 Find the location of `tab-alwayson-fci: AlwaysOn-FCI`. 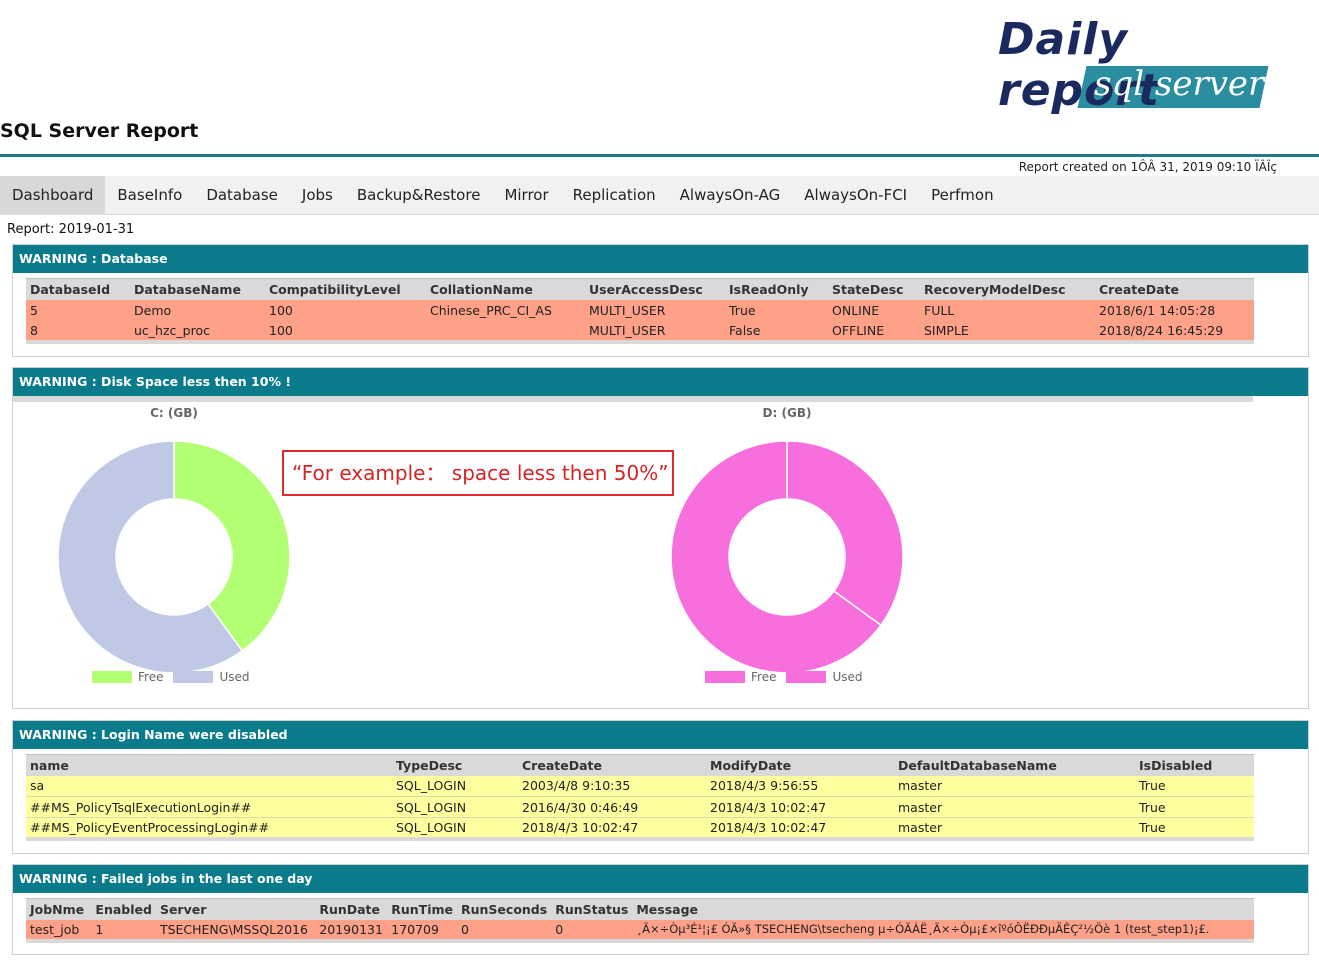

tab-alwayson-fci: AlwaysOn-FCI is located at coordinates (856, 195).